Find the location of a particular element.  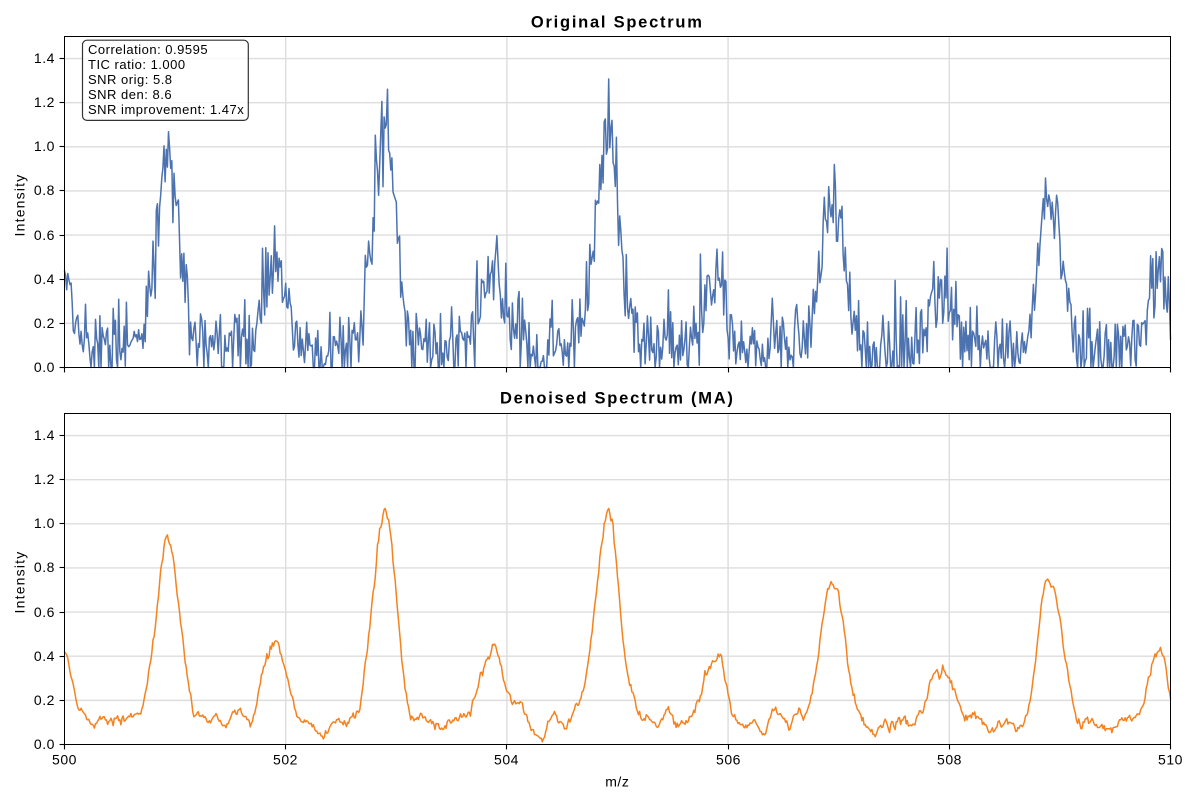

svg-text: 506 is located at coordinates (728, 760).